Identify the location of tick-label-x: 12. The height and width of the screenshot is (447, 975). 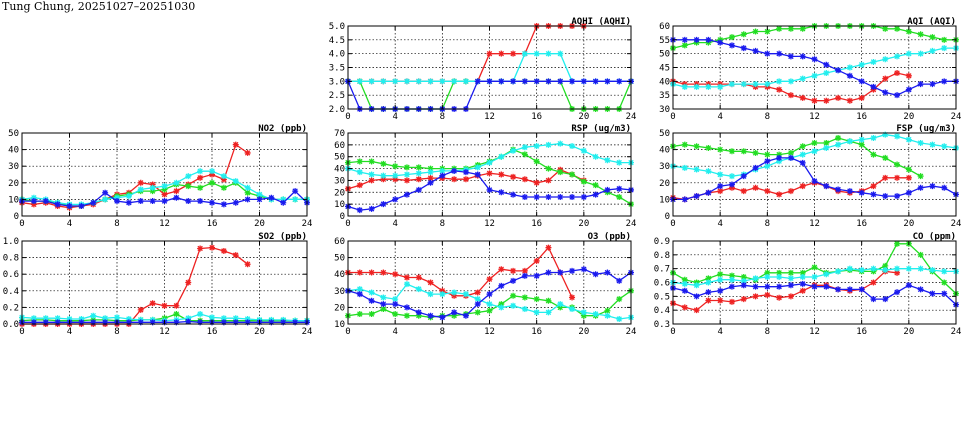
(814, 117).